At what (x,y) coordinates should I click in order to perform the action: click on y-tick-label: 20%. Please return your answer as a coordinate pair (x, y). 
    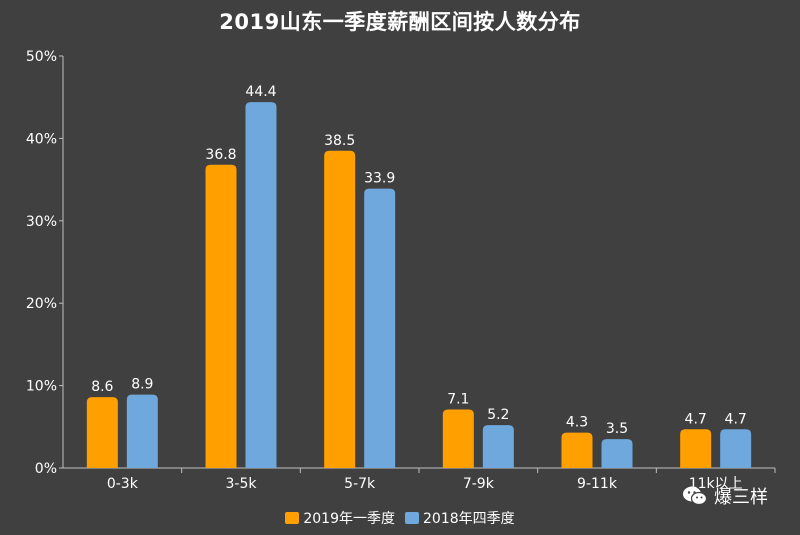
    Looking at the image, I should click on (41, 304).